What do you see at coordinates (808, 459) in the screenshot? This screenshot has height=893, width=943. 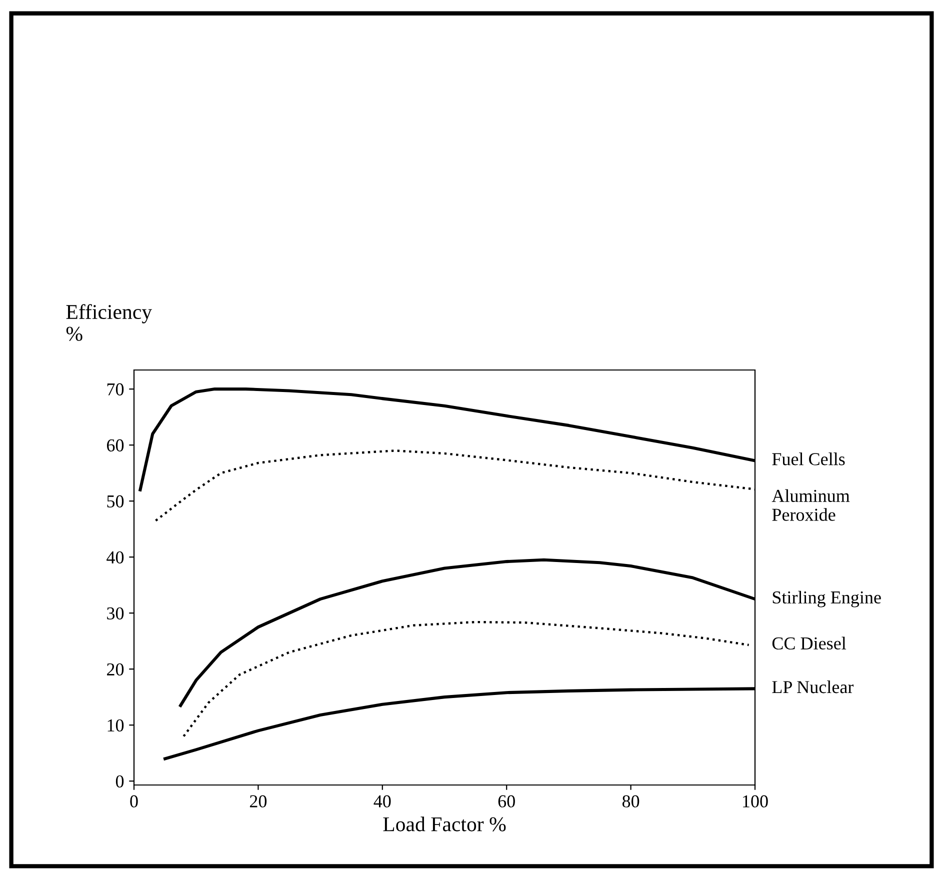 I see `series-label: Fuel Cells` at bounding box center [808, 459].